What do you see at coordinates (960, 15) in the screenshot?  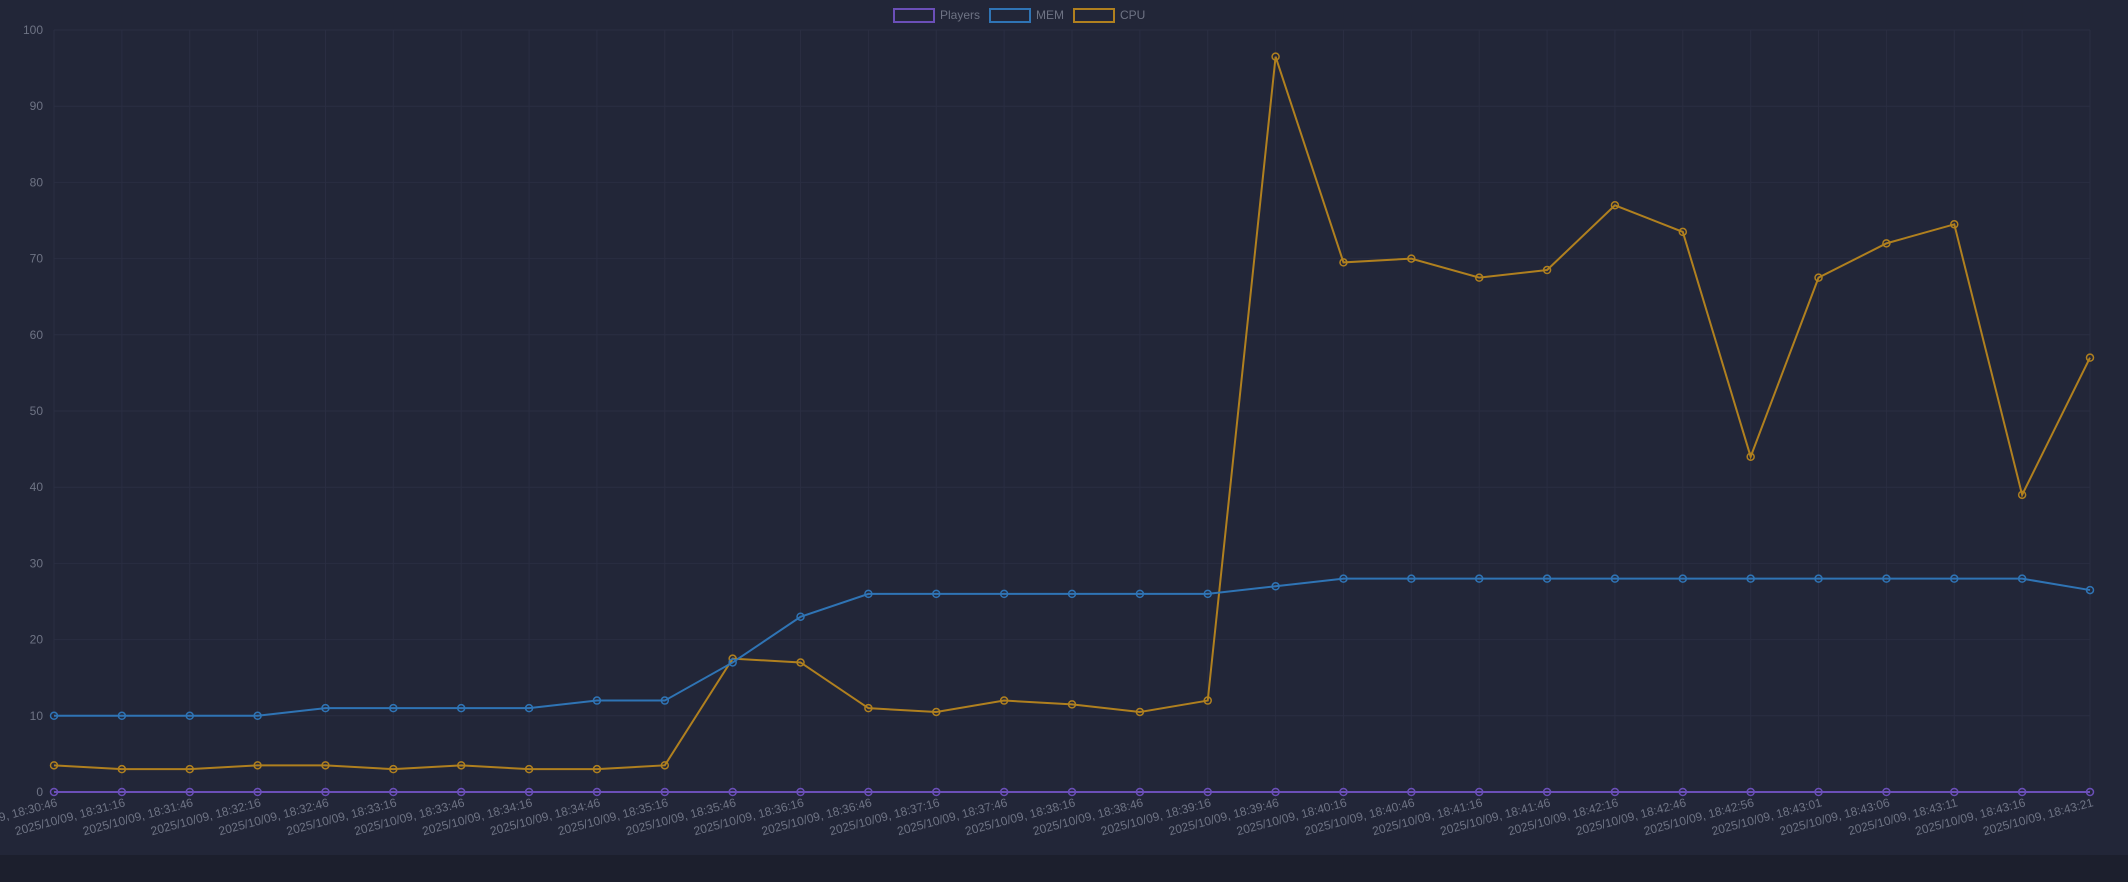 I see `legend-label-players: Players` at bounding box center [960, 15].